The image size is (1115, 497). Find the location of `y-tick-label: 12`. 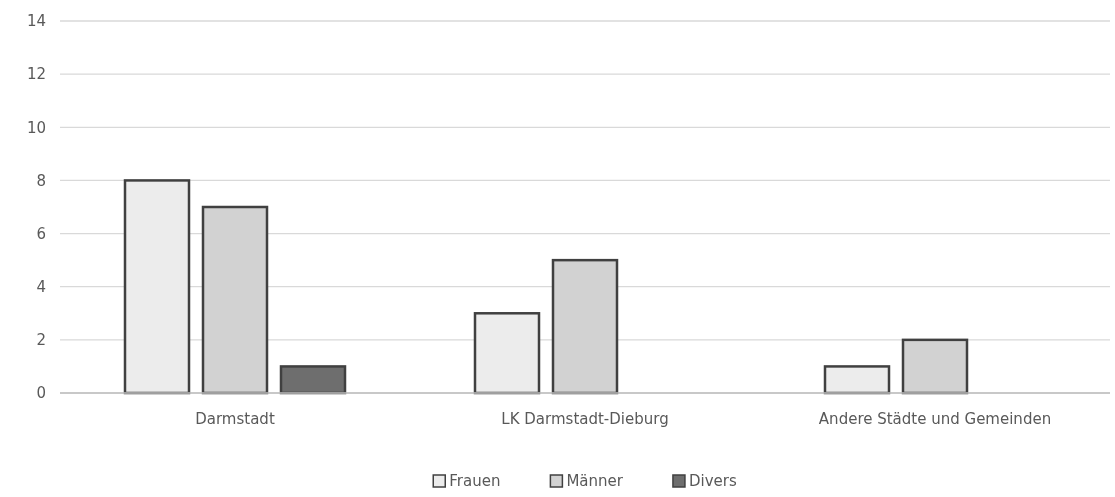

y-tick-label: 12 is located at coordinates (36, 74).